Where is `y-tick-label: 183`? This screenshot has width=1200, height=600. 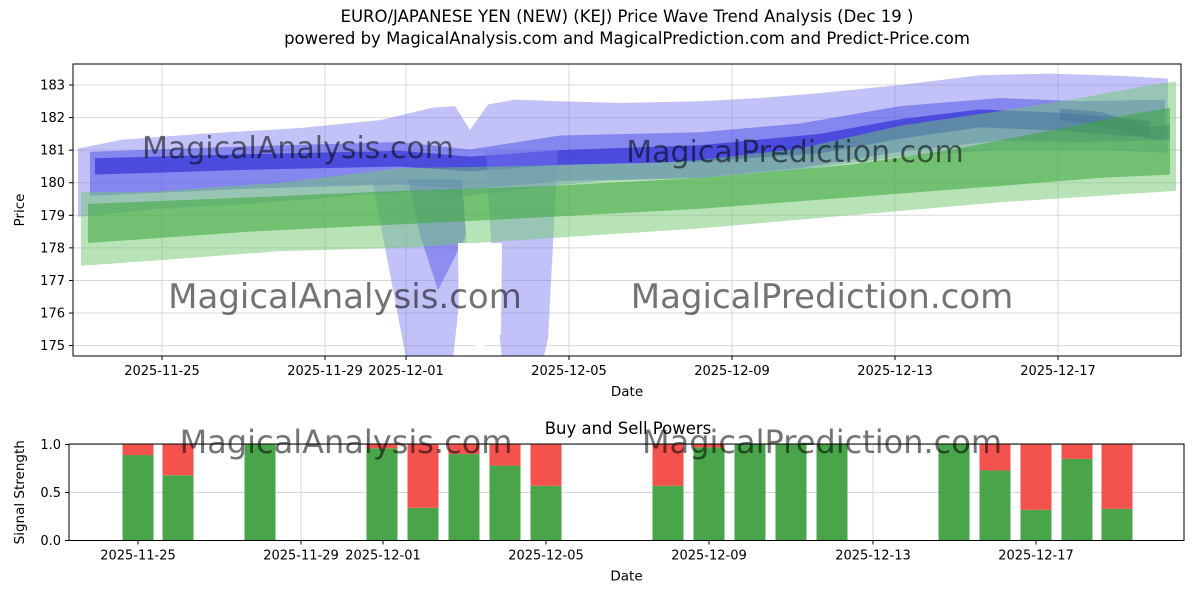
y-tick-label: 183 is located at coordinates (52, 86).